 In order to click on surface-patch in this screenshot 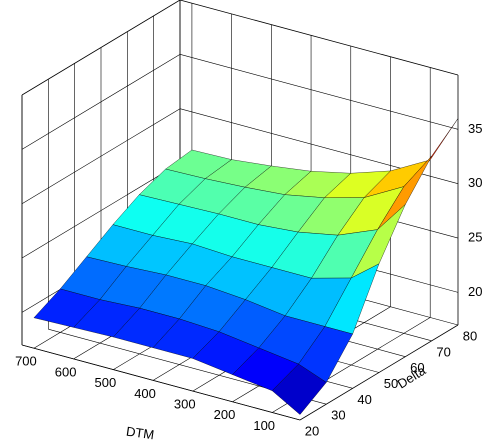, I will do `click(299, 389)`.